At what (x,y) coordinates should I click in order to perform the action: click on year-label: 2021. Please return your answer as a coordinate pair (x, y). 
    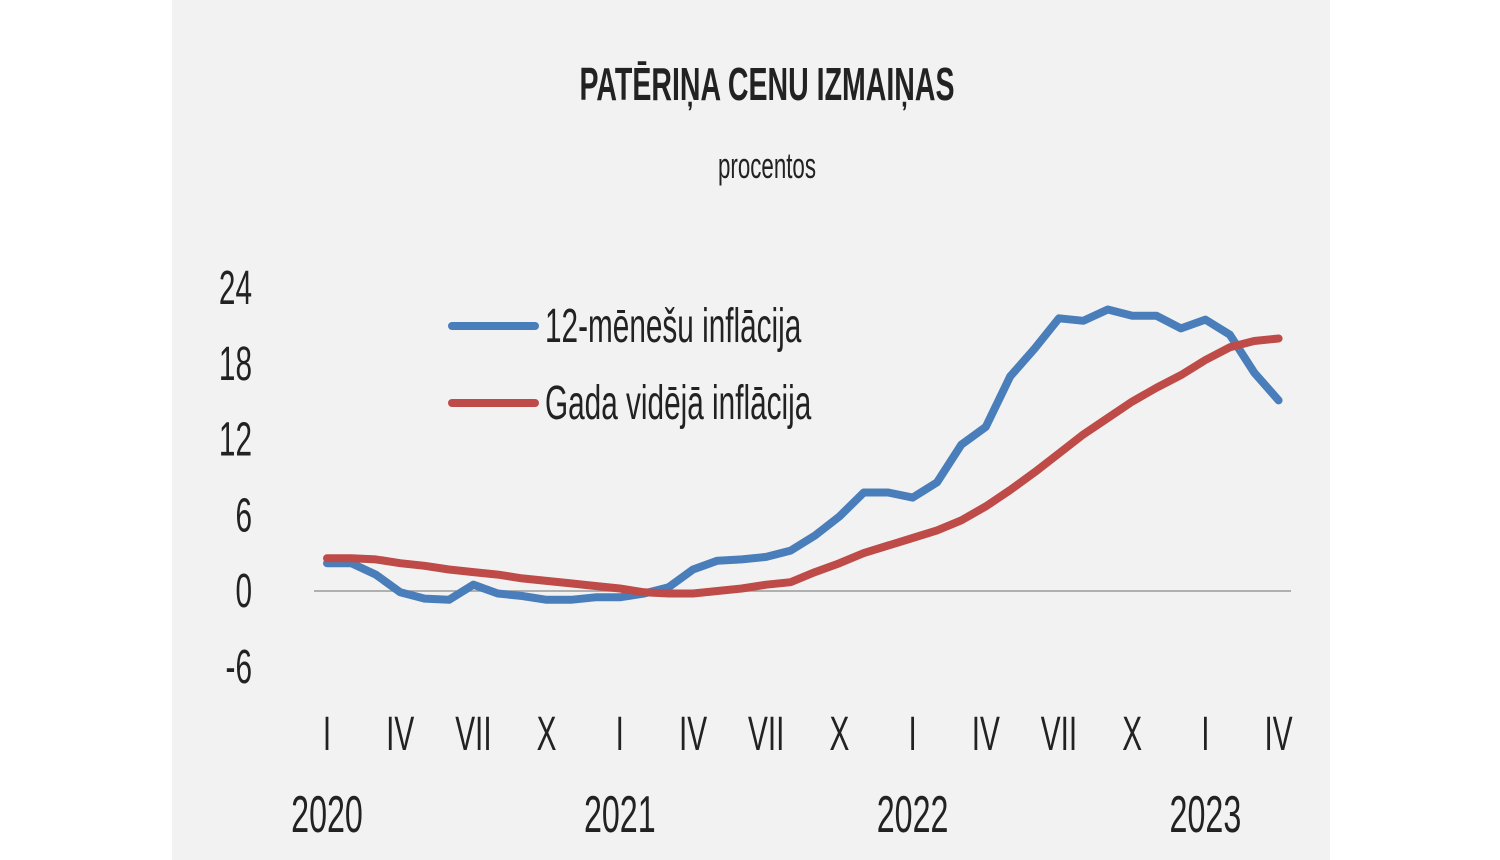
    Looking at the image, I should click on (620, 815).